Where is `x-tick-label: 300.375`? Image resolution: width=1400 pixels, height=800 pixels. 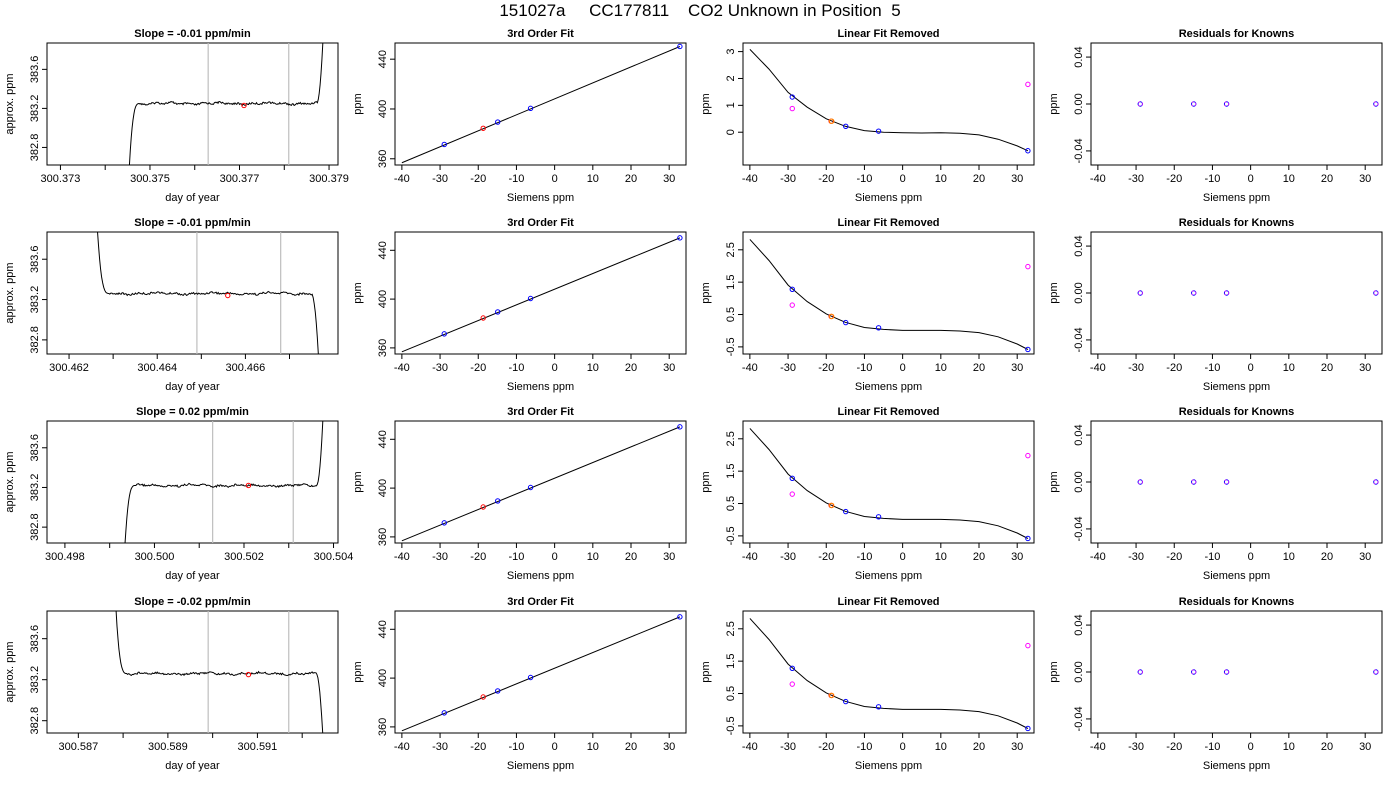
x-tick-label: 300.375 is located at coordinates (150, 179).